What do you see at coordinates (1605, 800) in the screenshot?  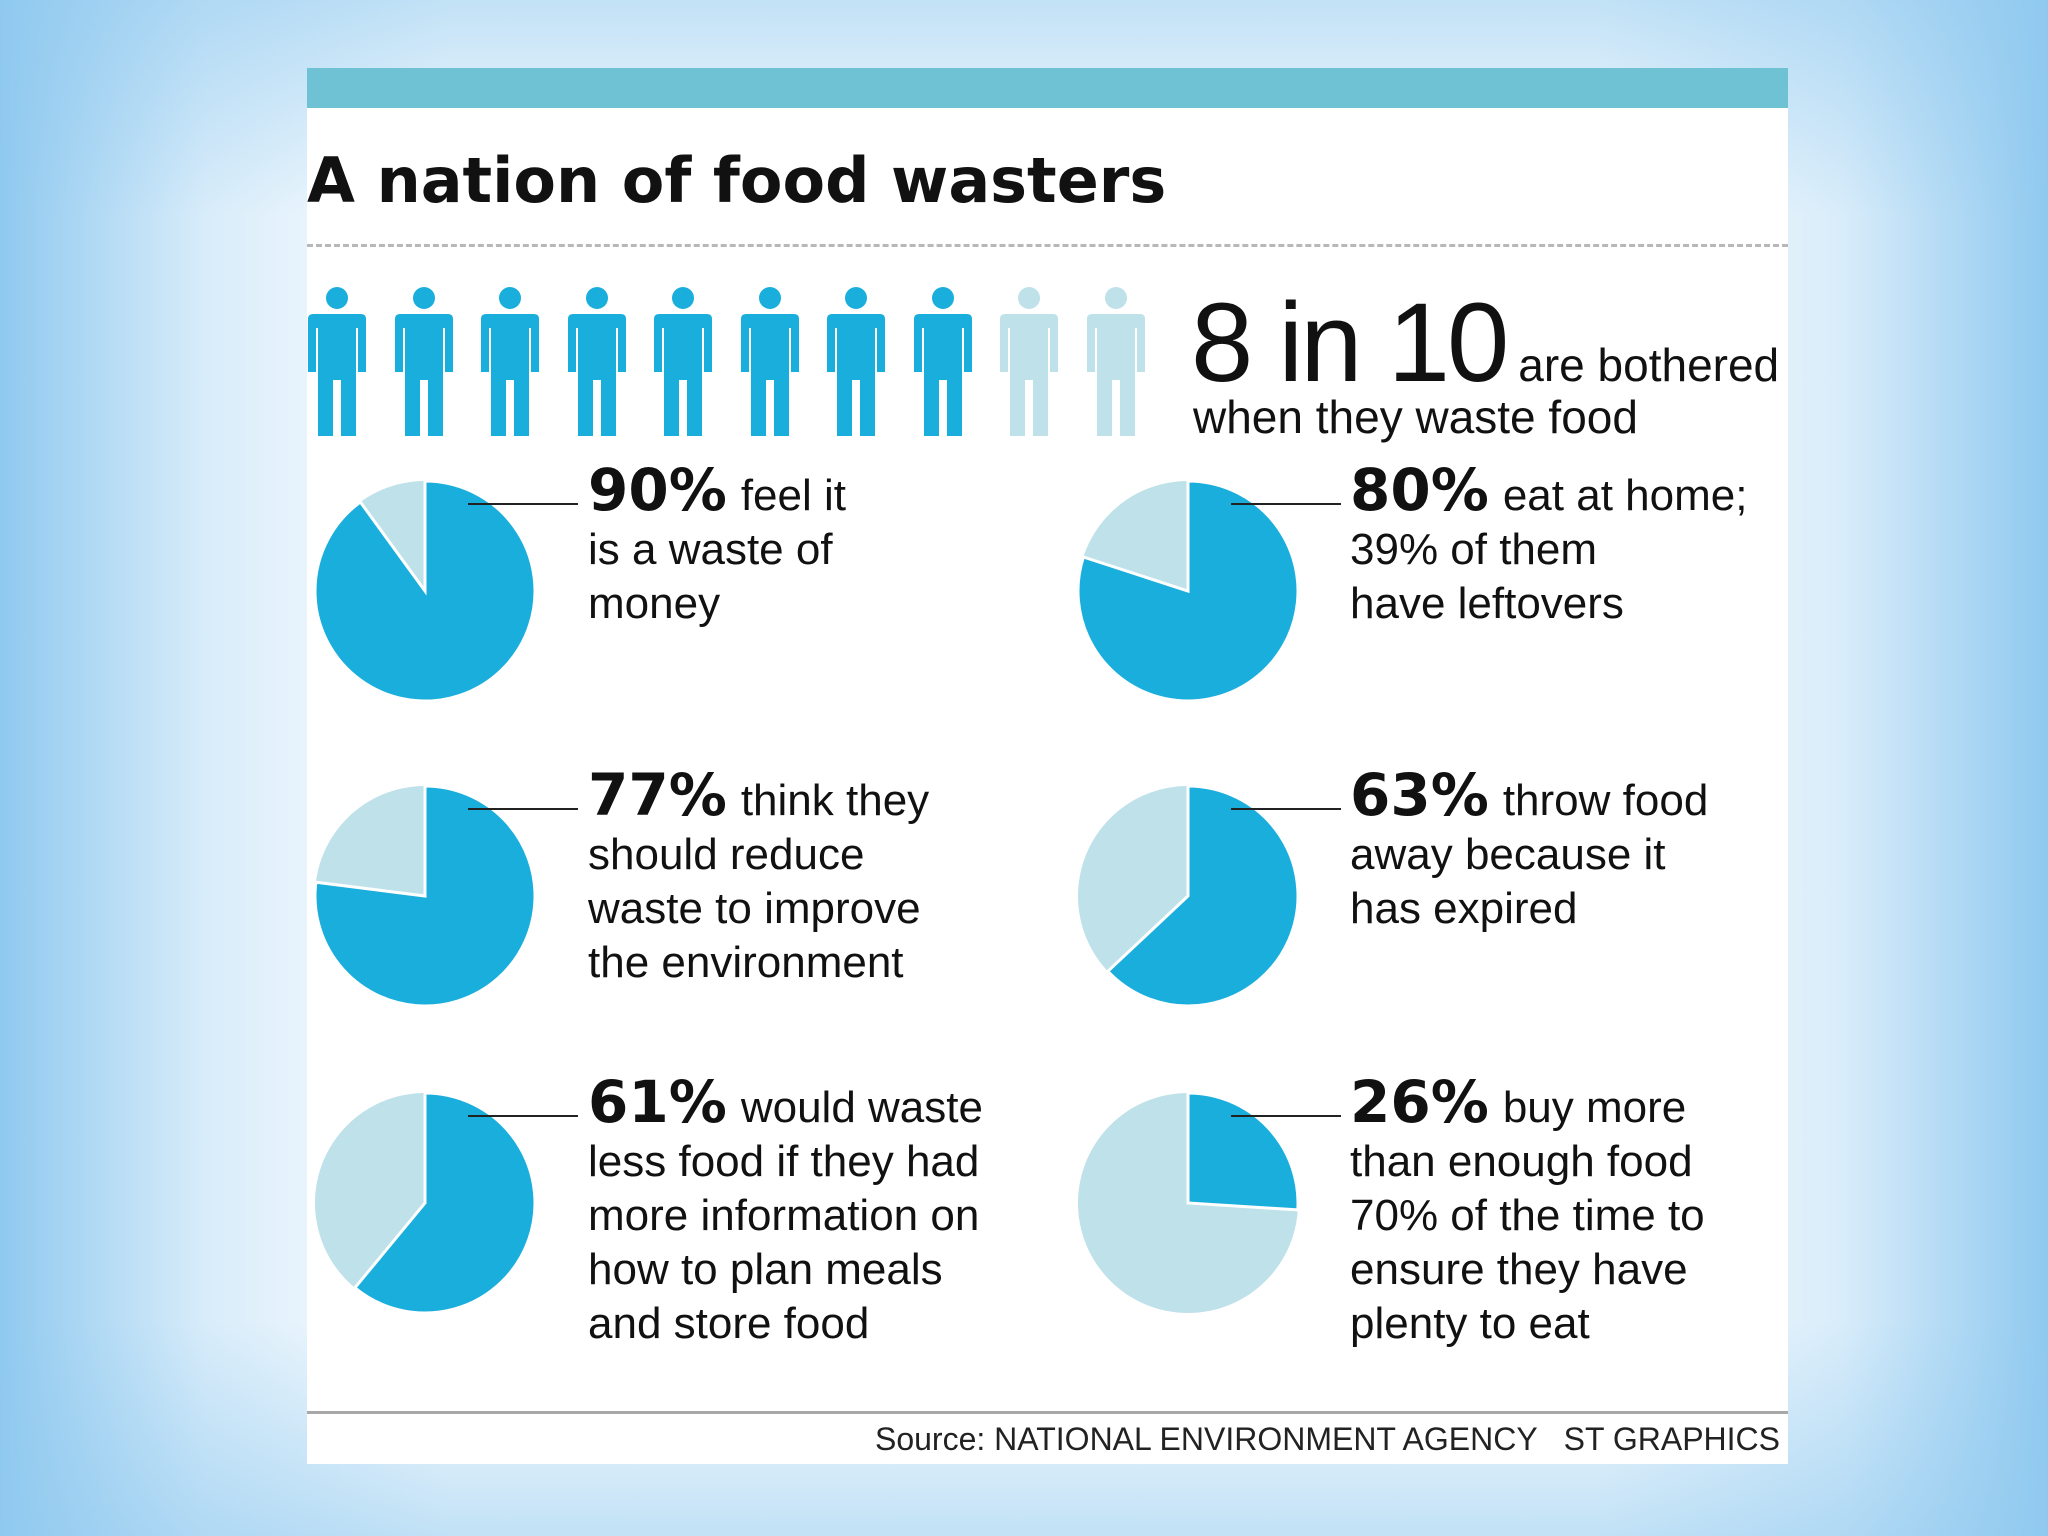 I see `pie-caption-line: throw food` at bounding box center [1605, 800].